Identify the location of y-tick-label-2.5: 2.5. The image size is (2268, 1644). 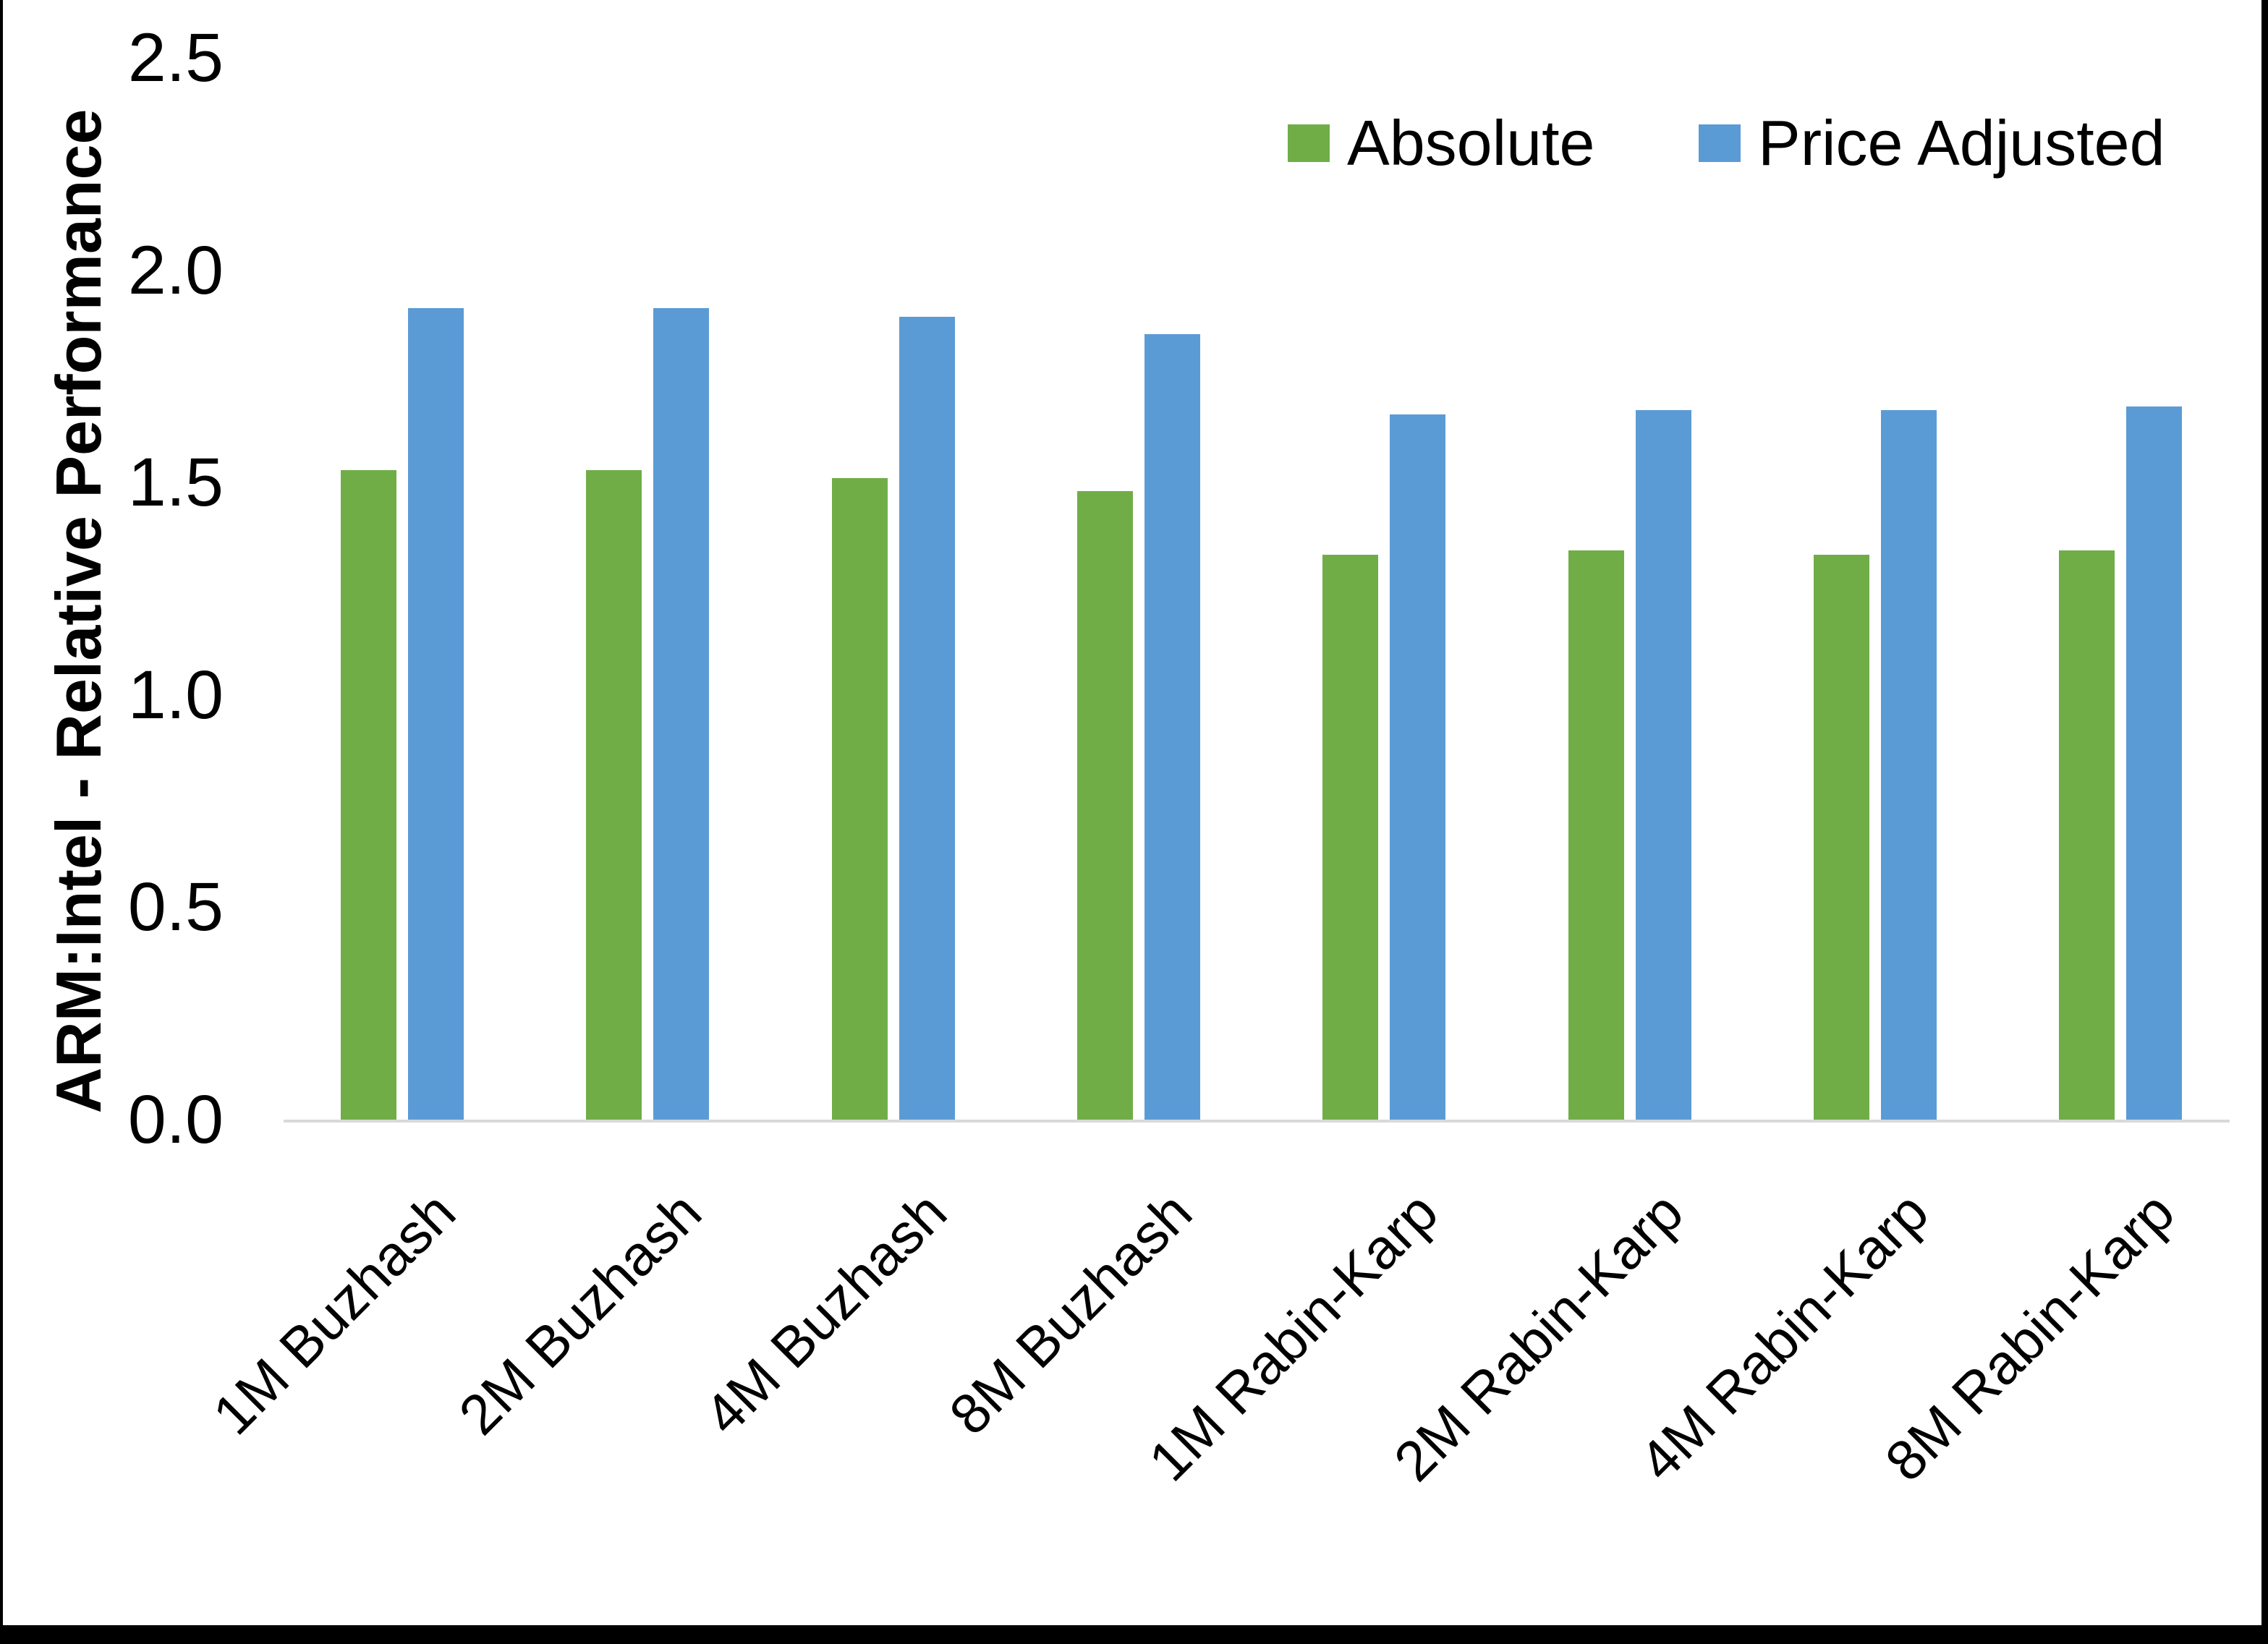
(175, 58).